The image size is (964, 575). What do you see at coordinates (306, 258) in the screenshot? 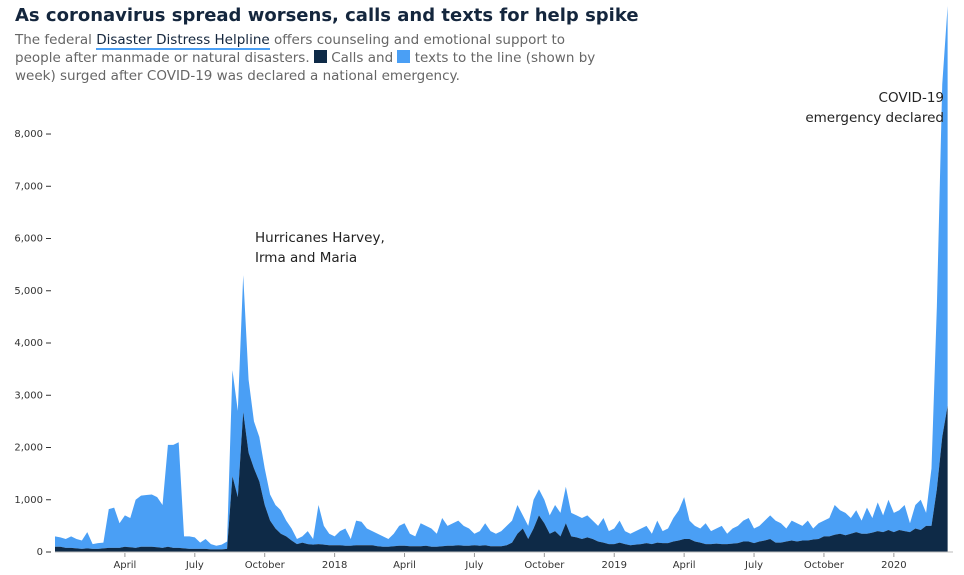
I see `annotation: Irma and Maria` at bounding box center [306, 258].